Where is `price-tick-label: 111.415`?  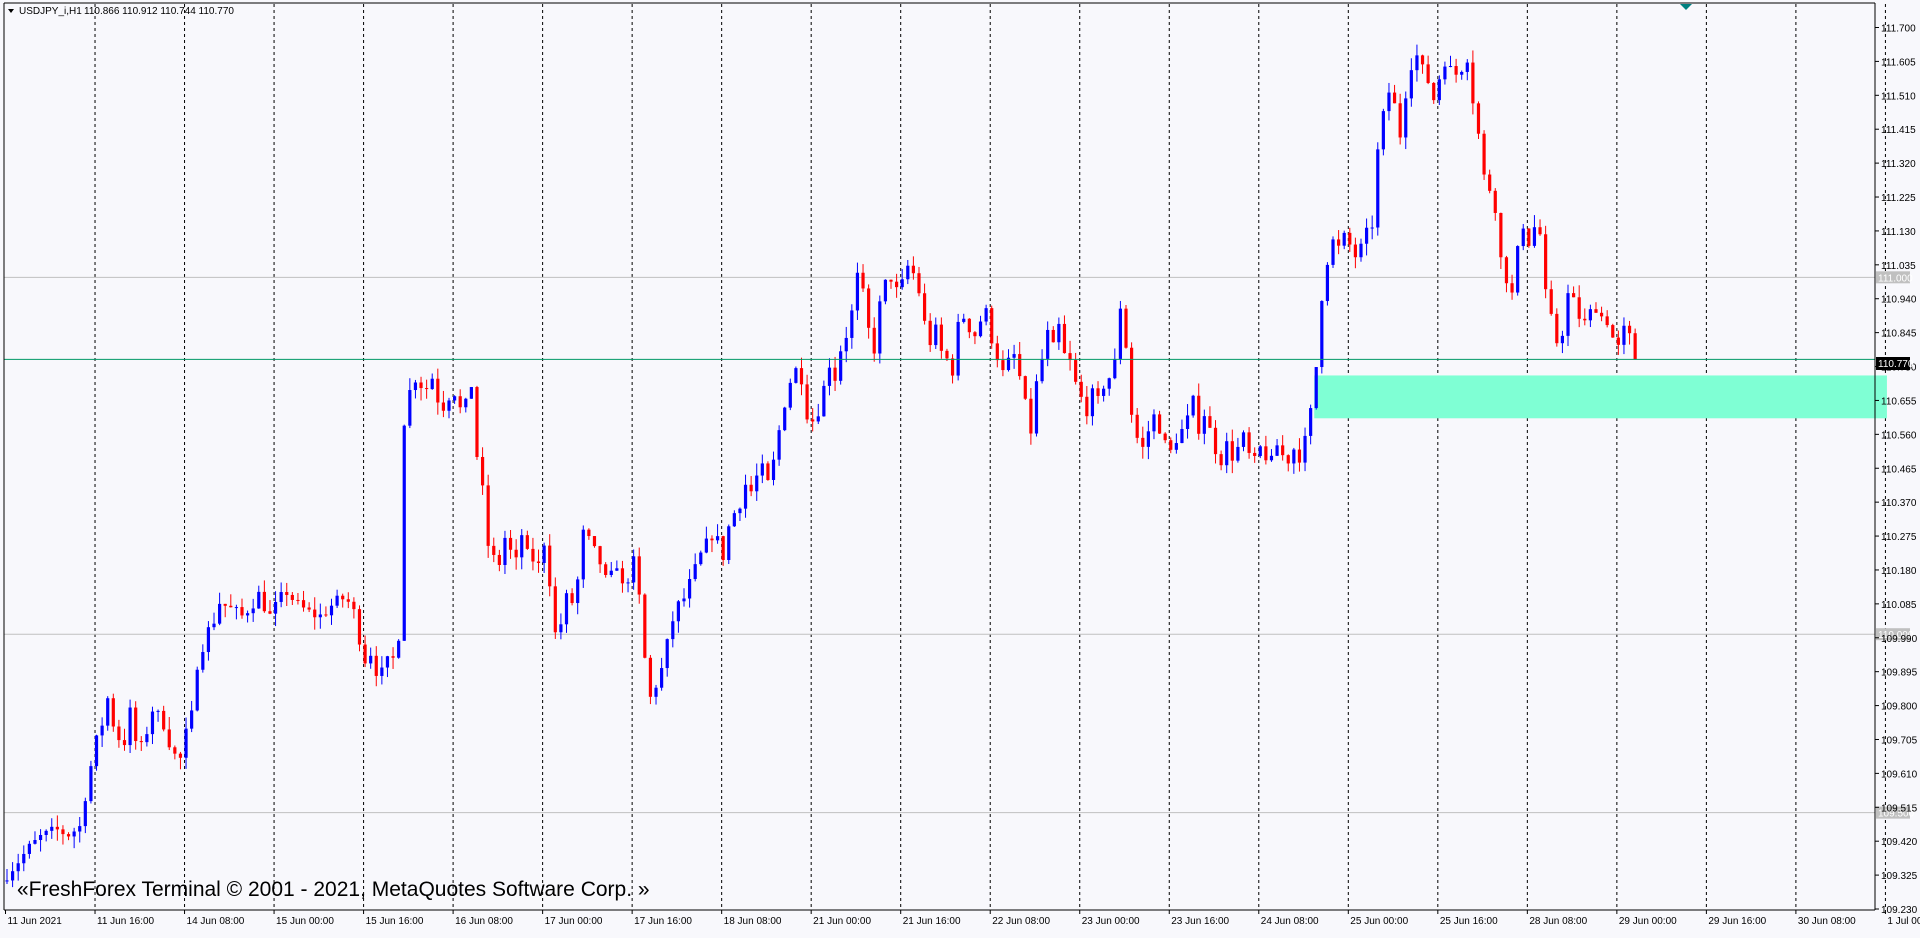 price-tick-label: 111.415 is located at coordinates (1898, 130).